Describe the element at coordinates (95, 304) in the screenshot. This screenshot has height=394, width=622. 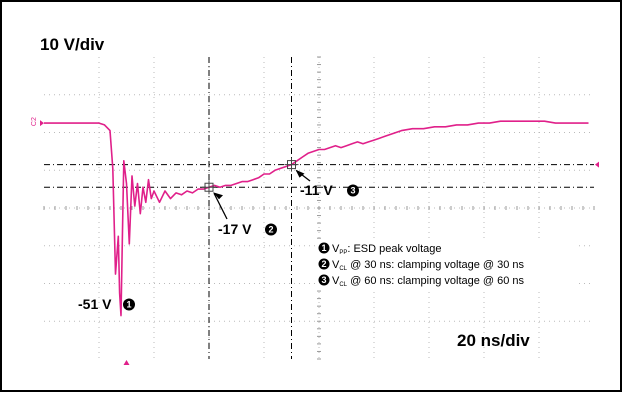
I see `annotation-peak-voltage: -51 V` at that location.